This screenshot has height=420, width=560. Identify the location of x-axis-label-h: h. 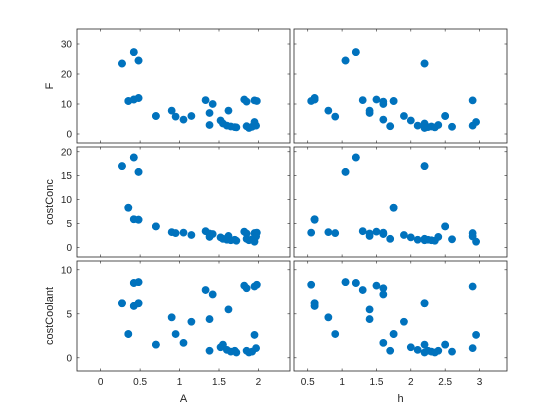
(400, 399).